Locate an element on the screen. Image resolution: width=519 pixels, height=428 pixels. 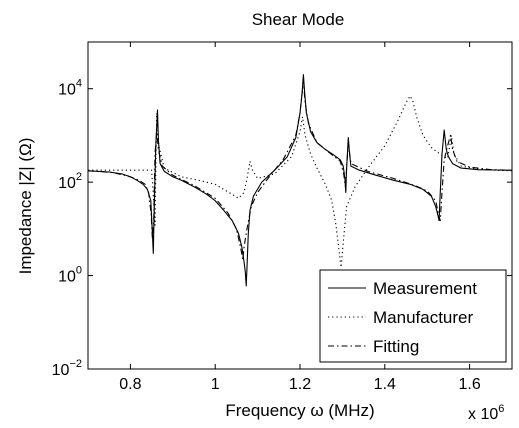
y-tick-label: 10⁴ is located at coordinates (70, 88).